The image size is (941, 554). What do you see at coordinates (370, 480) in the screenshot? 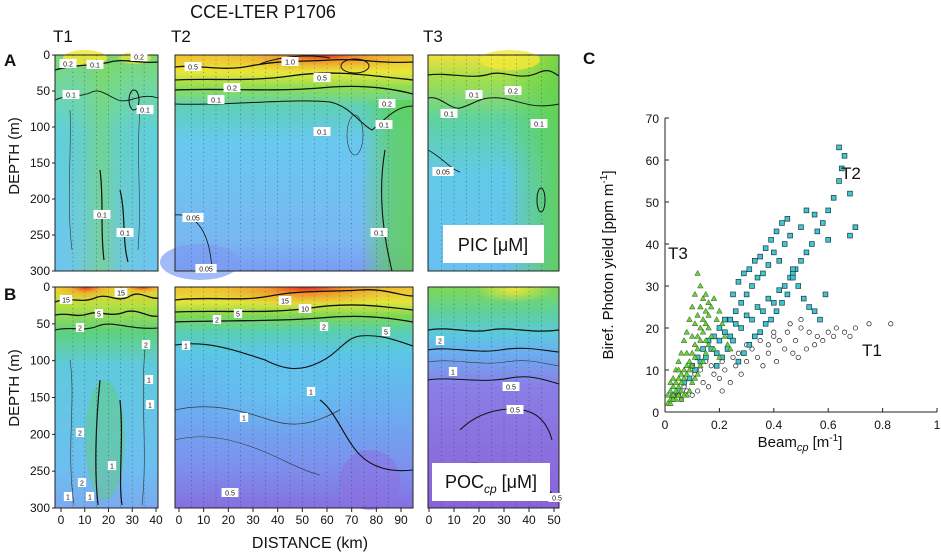
I see `panel-b-t2-purple-pocket` at bounding box center [370, 480].